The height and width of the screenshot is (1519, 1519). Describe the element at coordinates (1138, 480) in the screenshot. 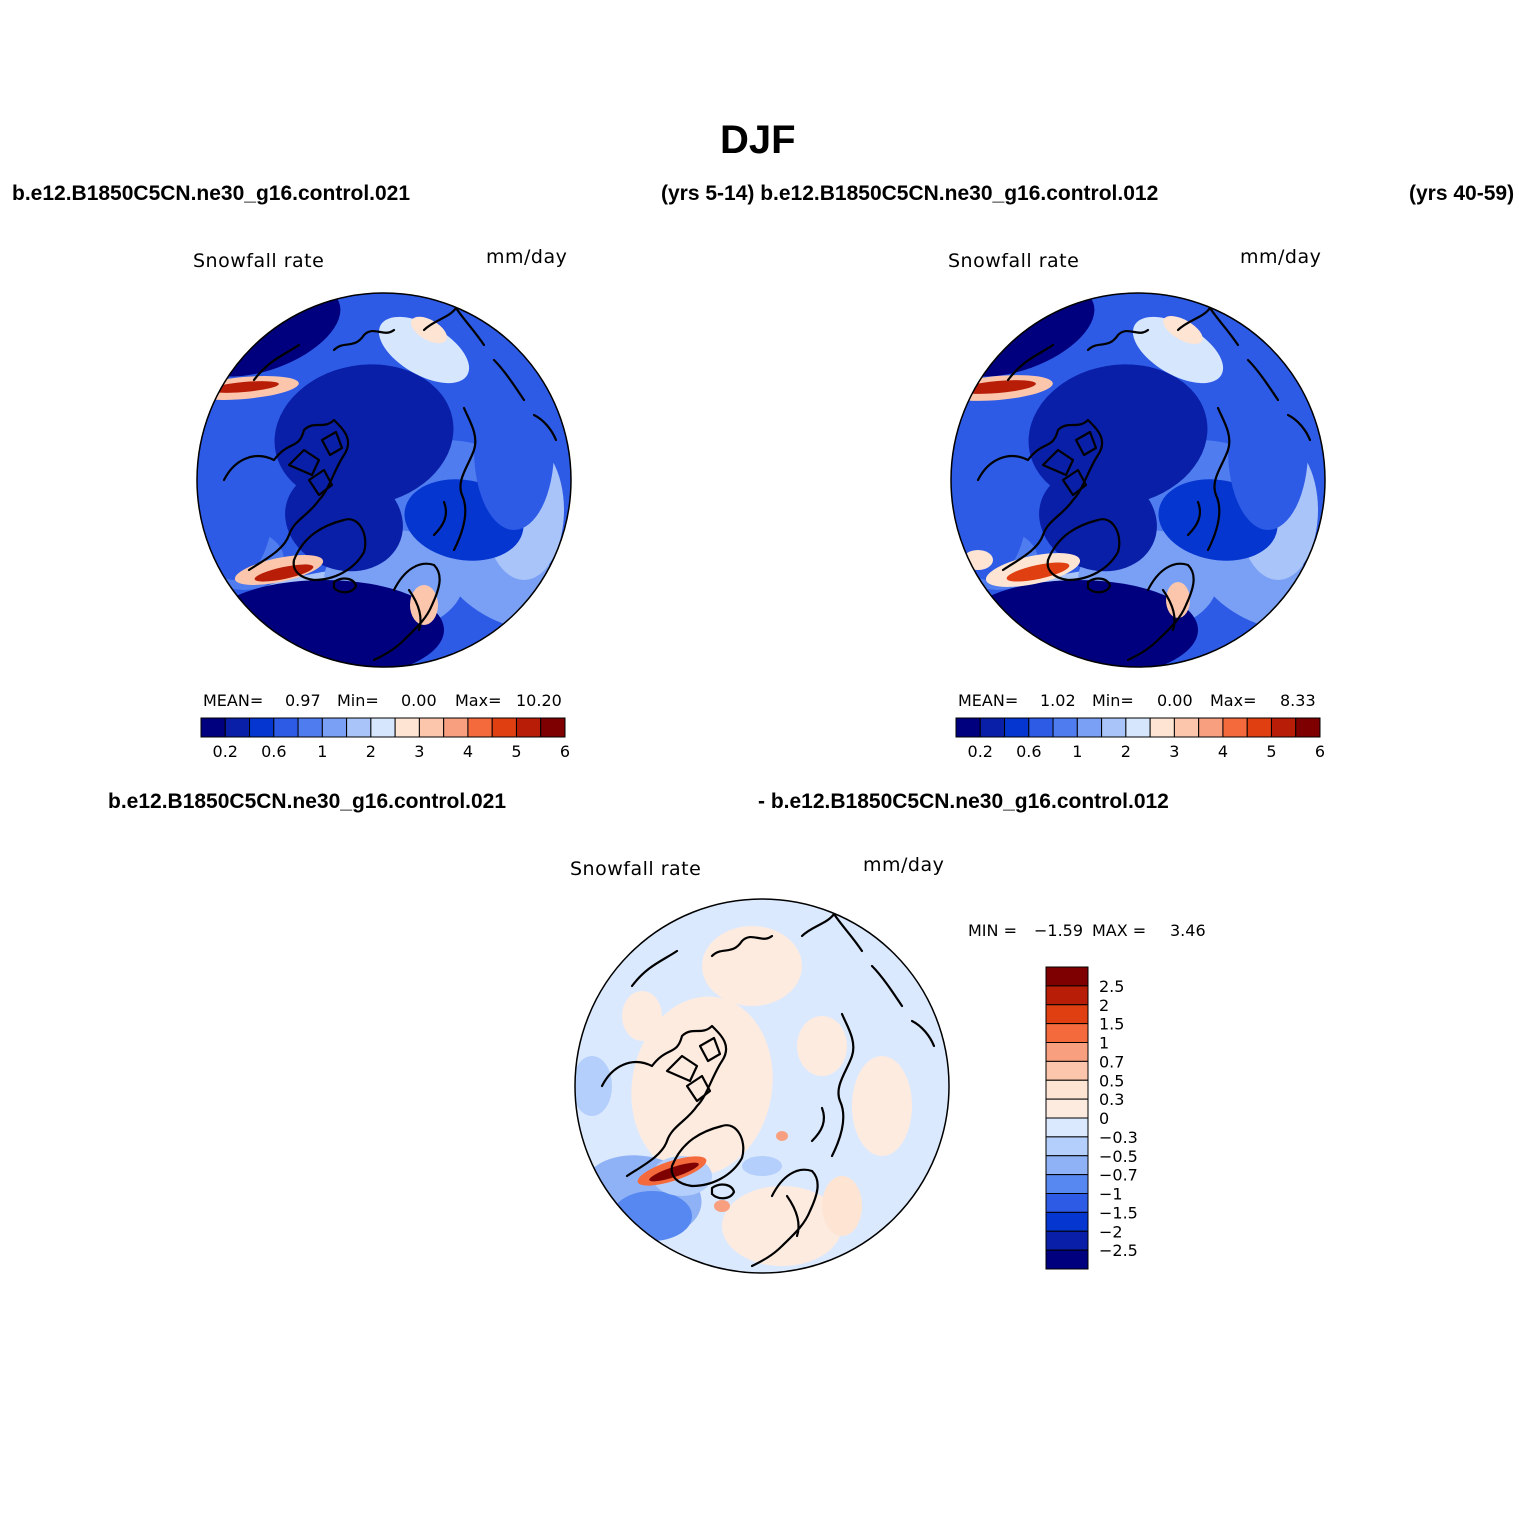

I see `panel2-polar-map` at that location.